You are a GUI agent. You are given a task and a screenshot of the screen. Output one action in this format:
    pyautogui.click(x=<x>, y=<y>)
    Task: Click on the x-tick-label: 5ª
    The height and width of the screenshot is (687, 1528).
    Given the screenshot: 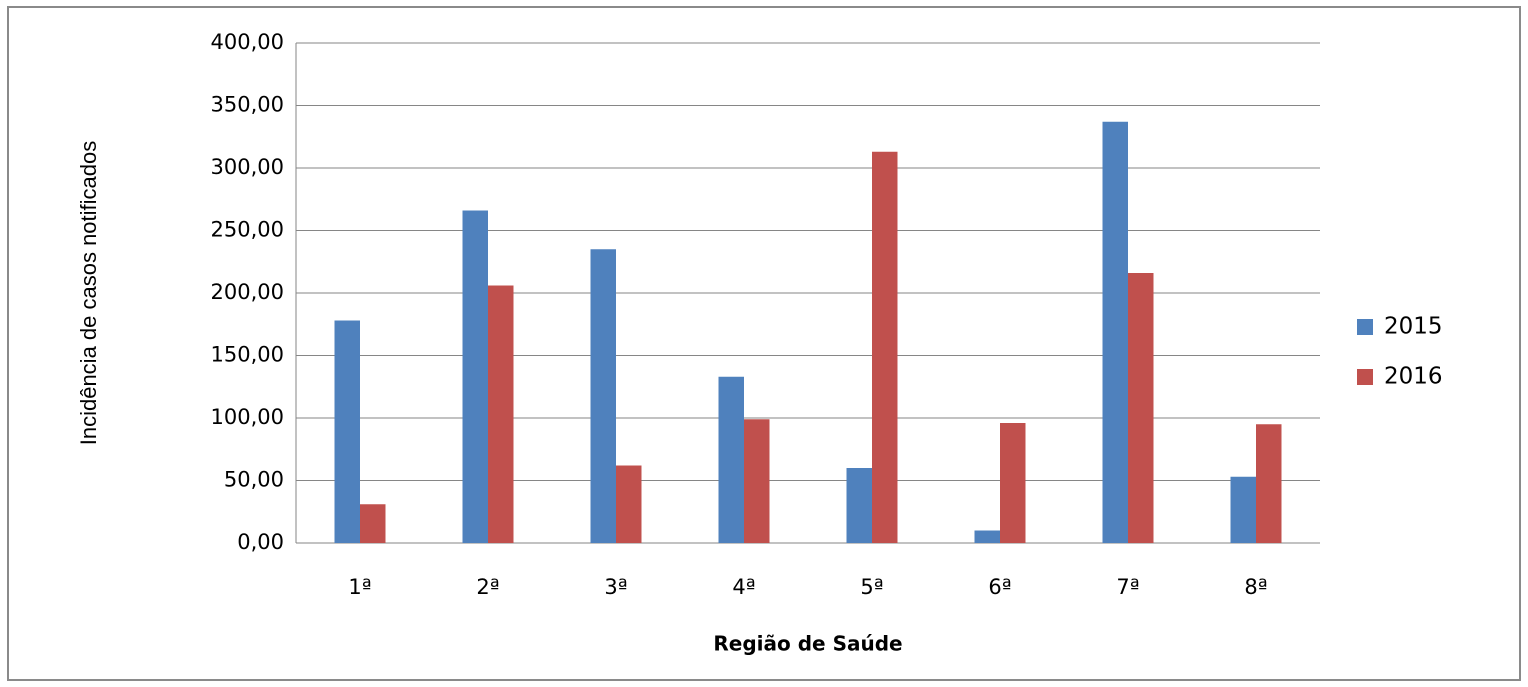 What is the action you would take?
    pyautogui.click(x=871, y=587)
    